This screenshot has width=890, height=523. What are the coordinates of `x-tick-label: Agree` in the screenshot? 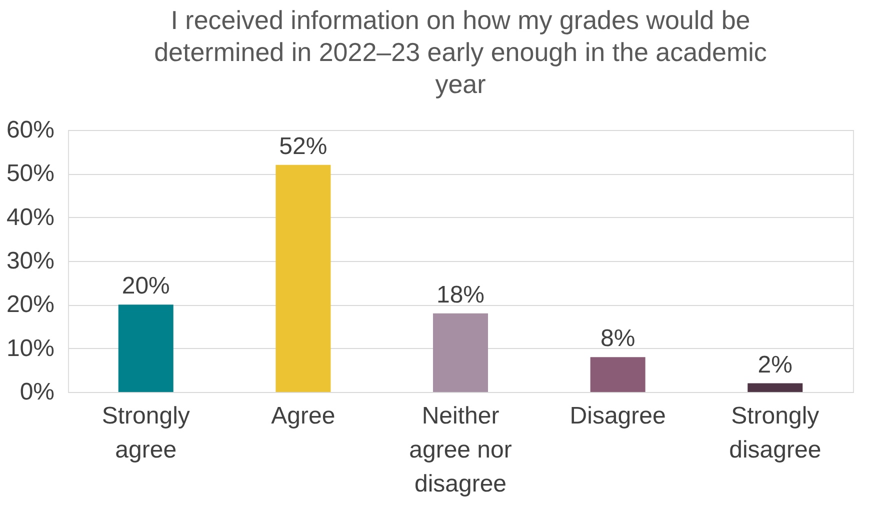 It's located at (303, 416).